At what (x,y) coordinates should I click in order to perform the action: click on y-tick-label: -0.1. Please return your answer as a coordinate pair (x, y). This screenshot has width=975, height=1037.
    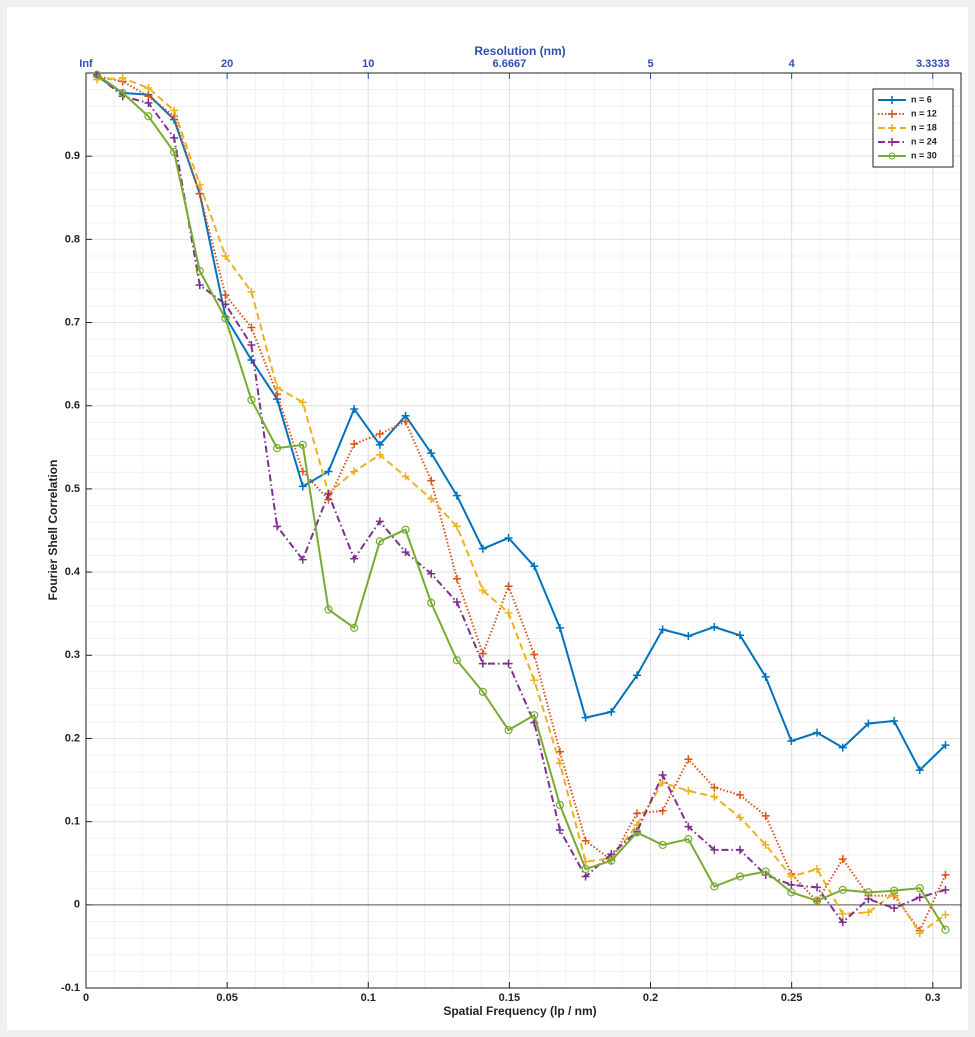
    Looking at the image, I should click on (70, 988).